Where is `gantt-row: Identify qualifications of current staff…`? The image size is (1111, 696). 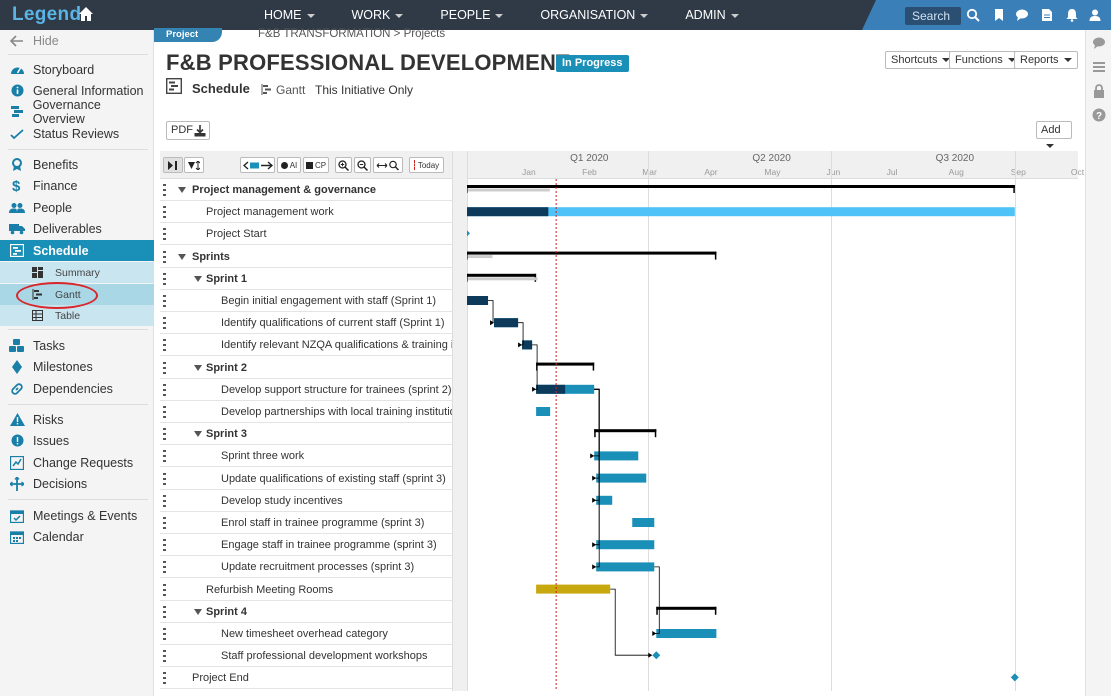
gantt-row: Identify qualifications of current staff… is located at coordinates (306, 323).